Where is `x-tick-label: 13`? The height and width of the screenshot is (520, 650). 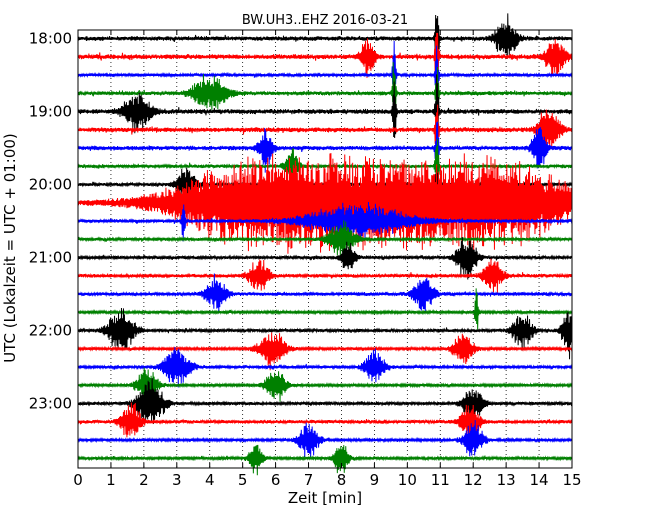
x-tick-label: 13 is located at coordinates (506, 480).